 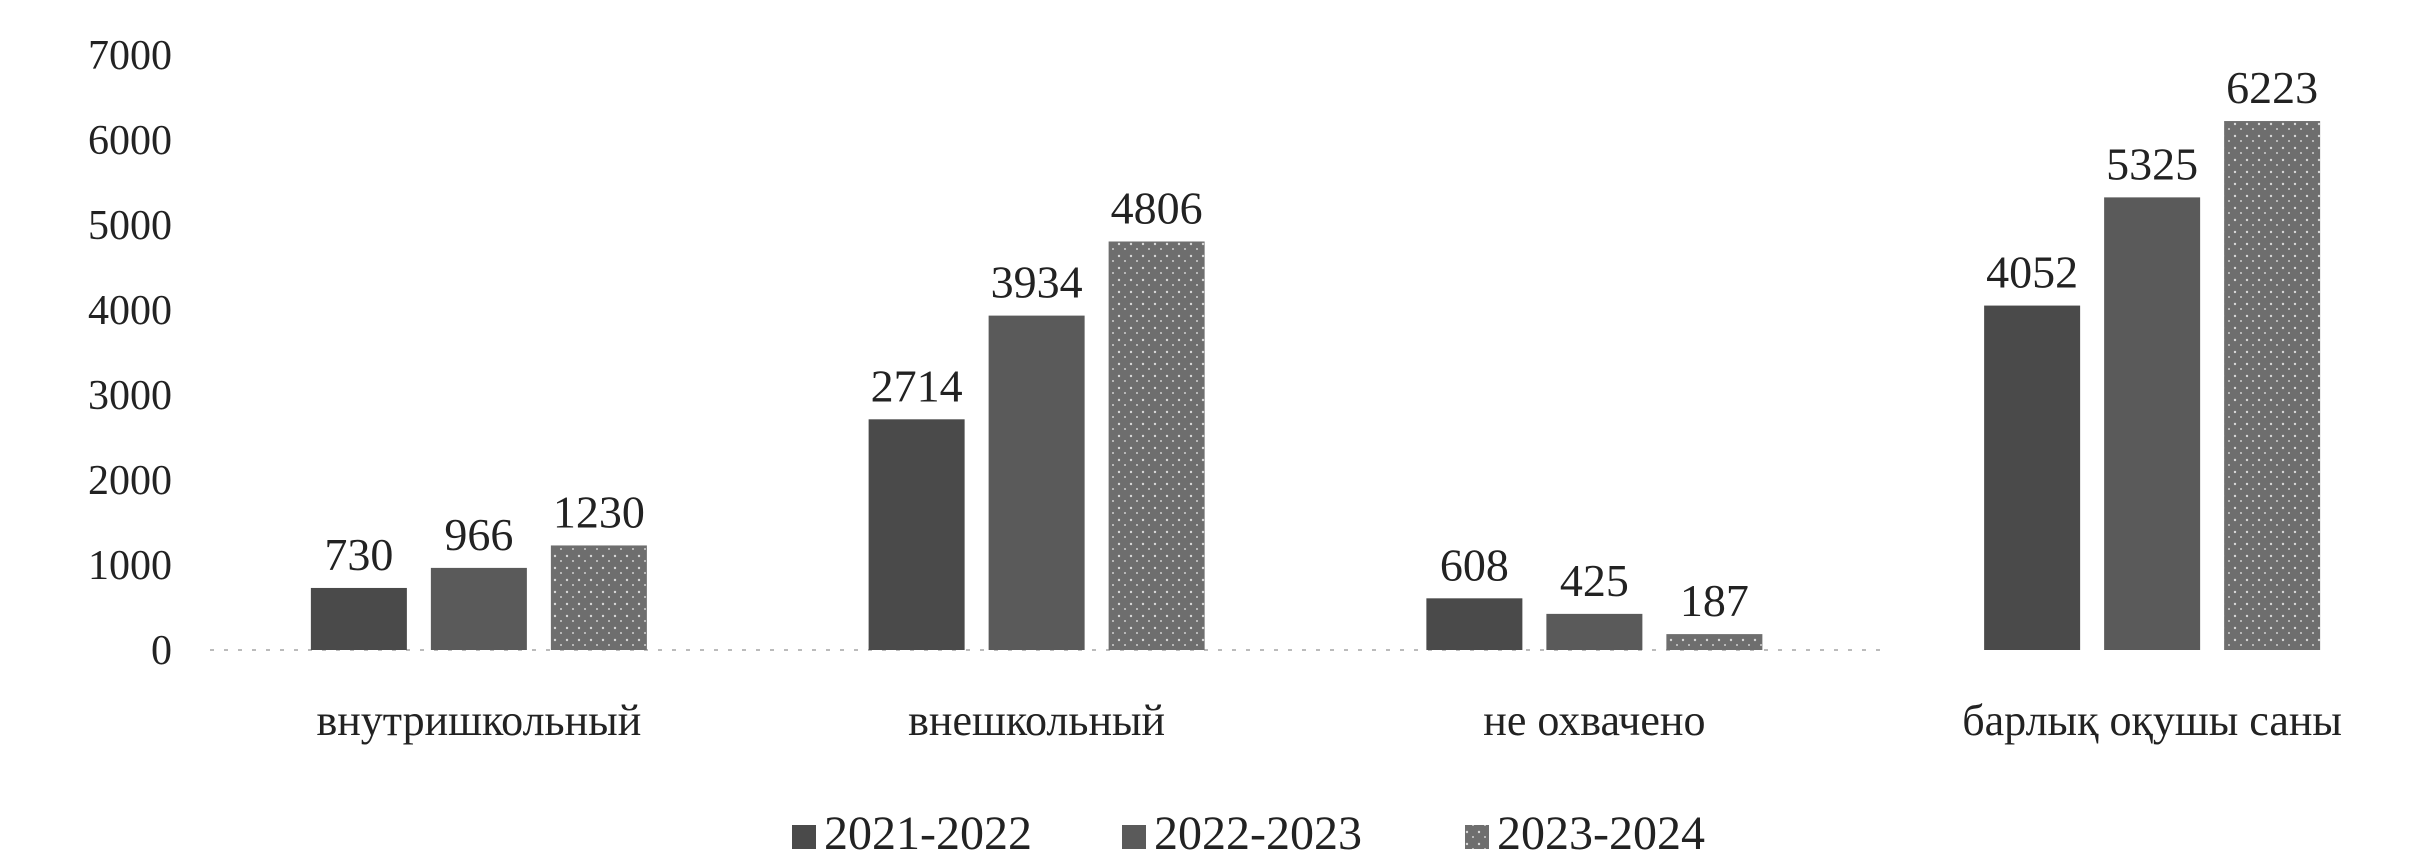 I want to click on category-label: не охвачено, so click(x=1594, y=720).